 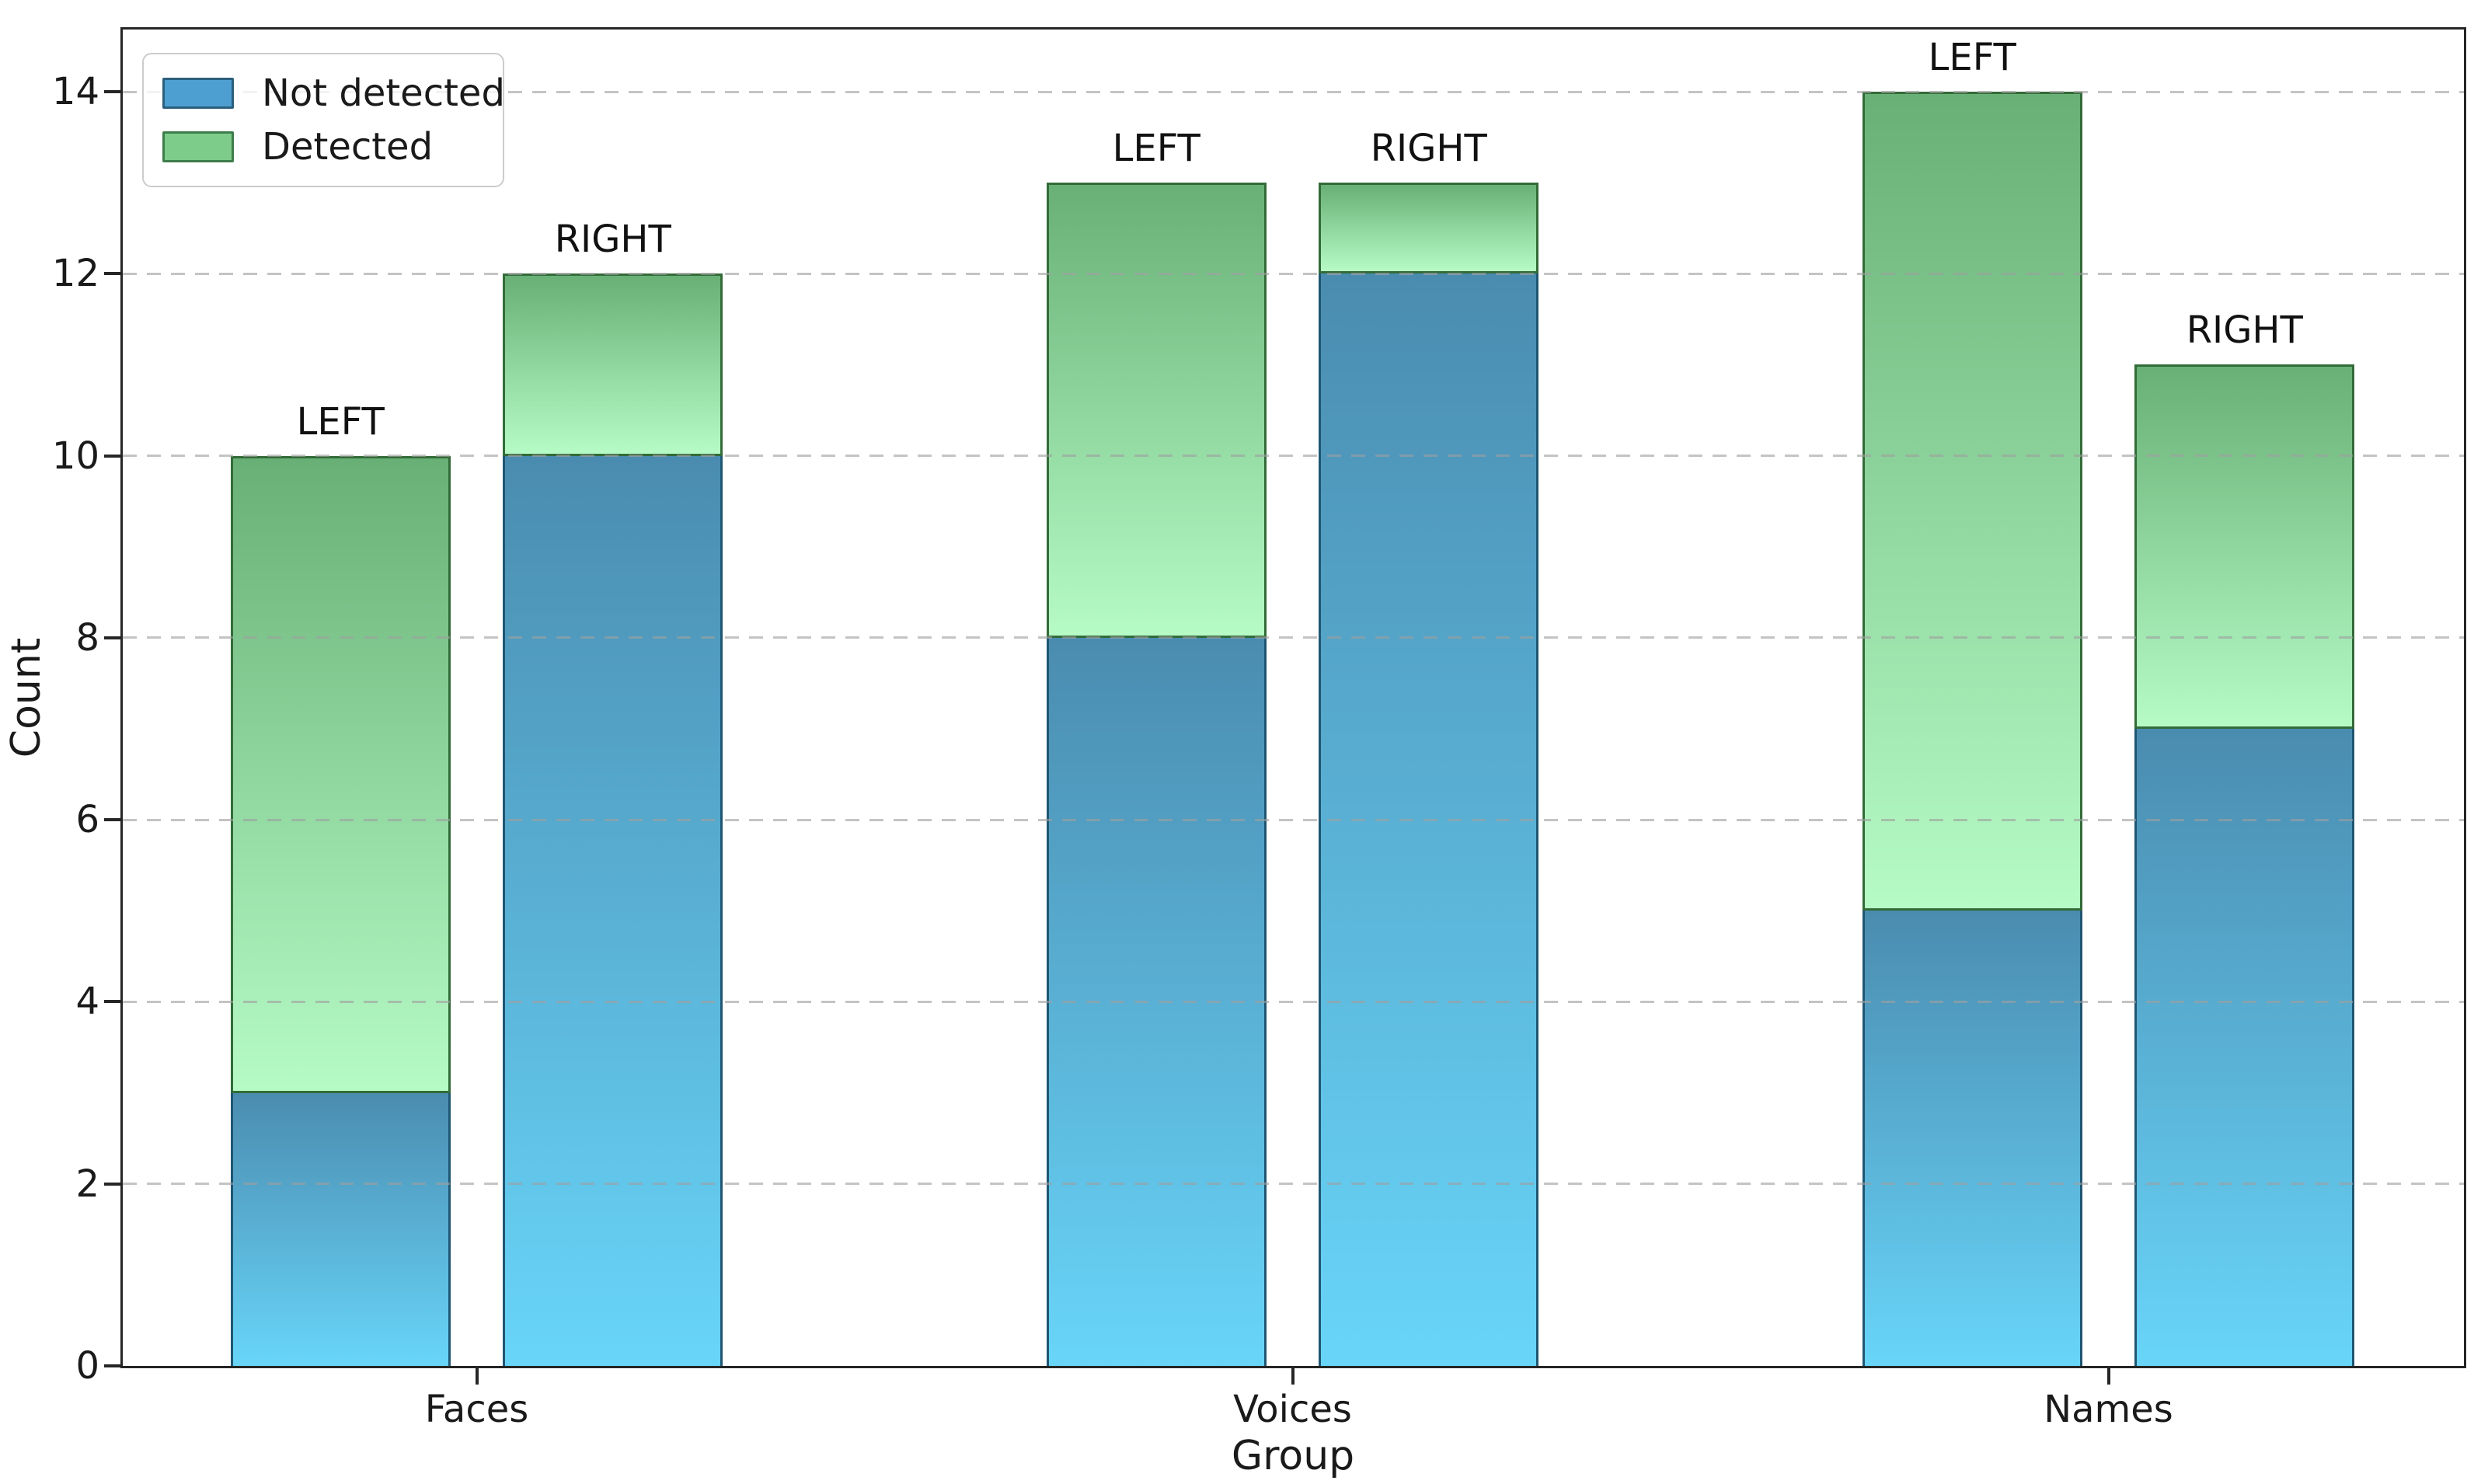 What do you see at coordinates (384, 93) in the screenshot?
I see `legend-label: Not detected` at bounding box center [384, 93].